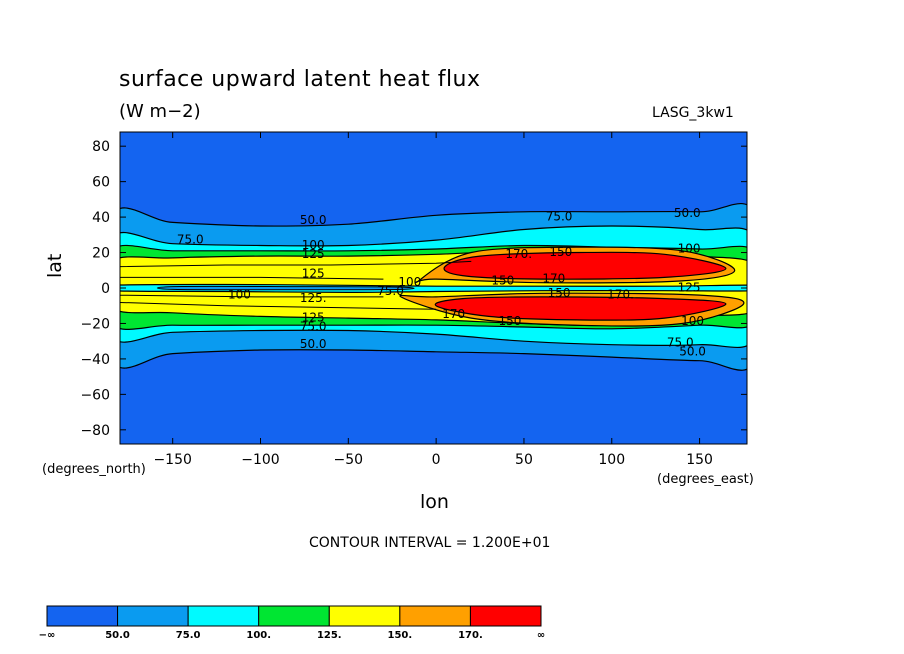  I want to click on x-units-label: (degrees_east), so click(705, 479).